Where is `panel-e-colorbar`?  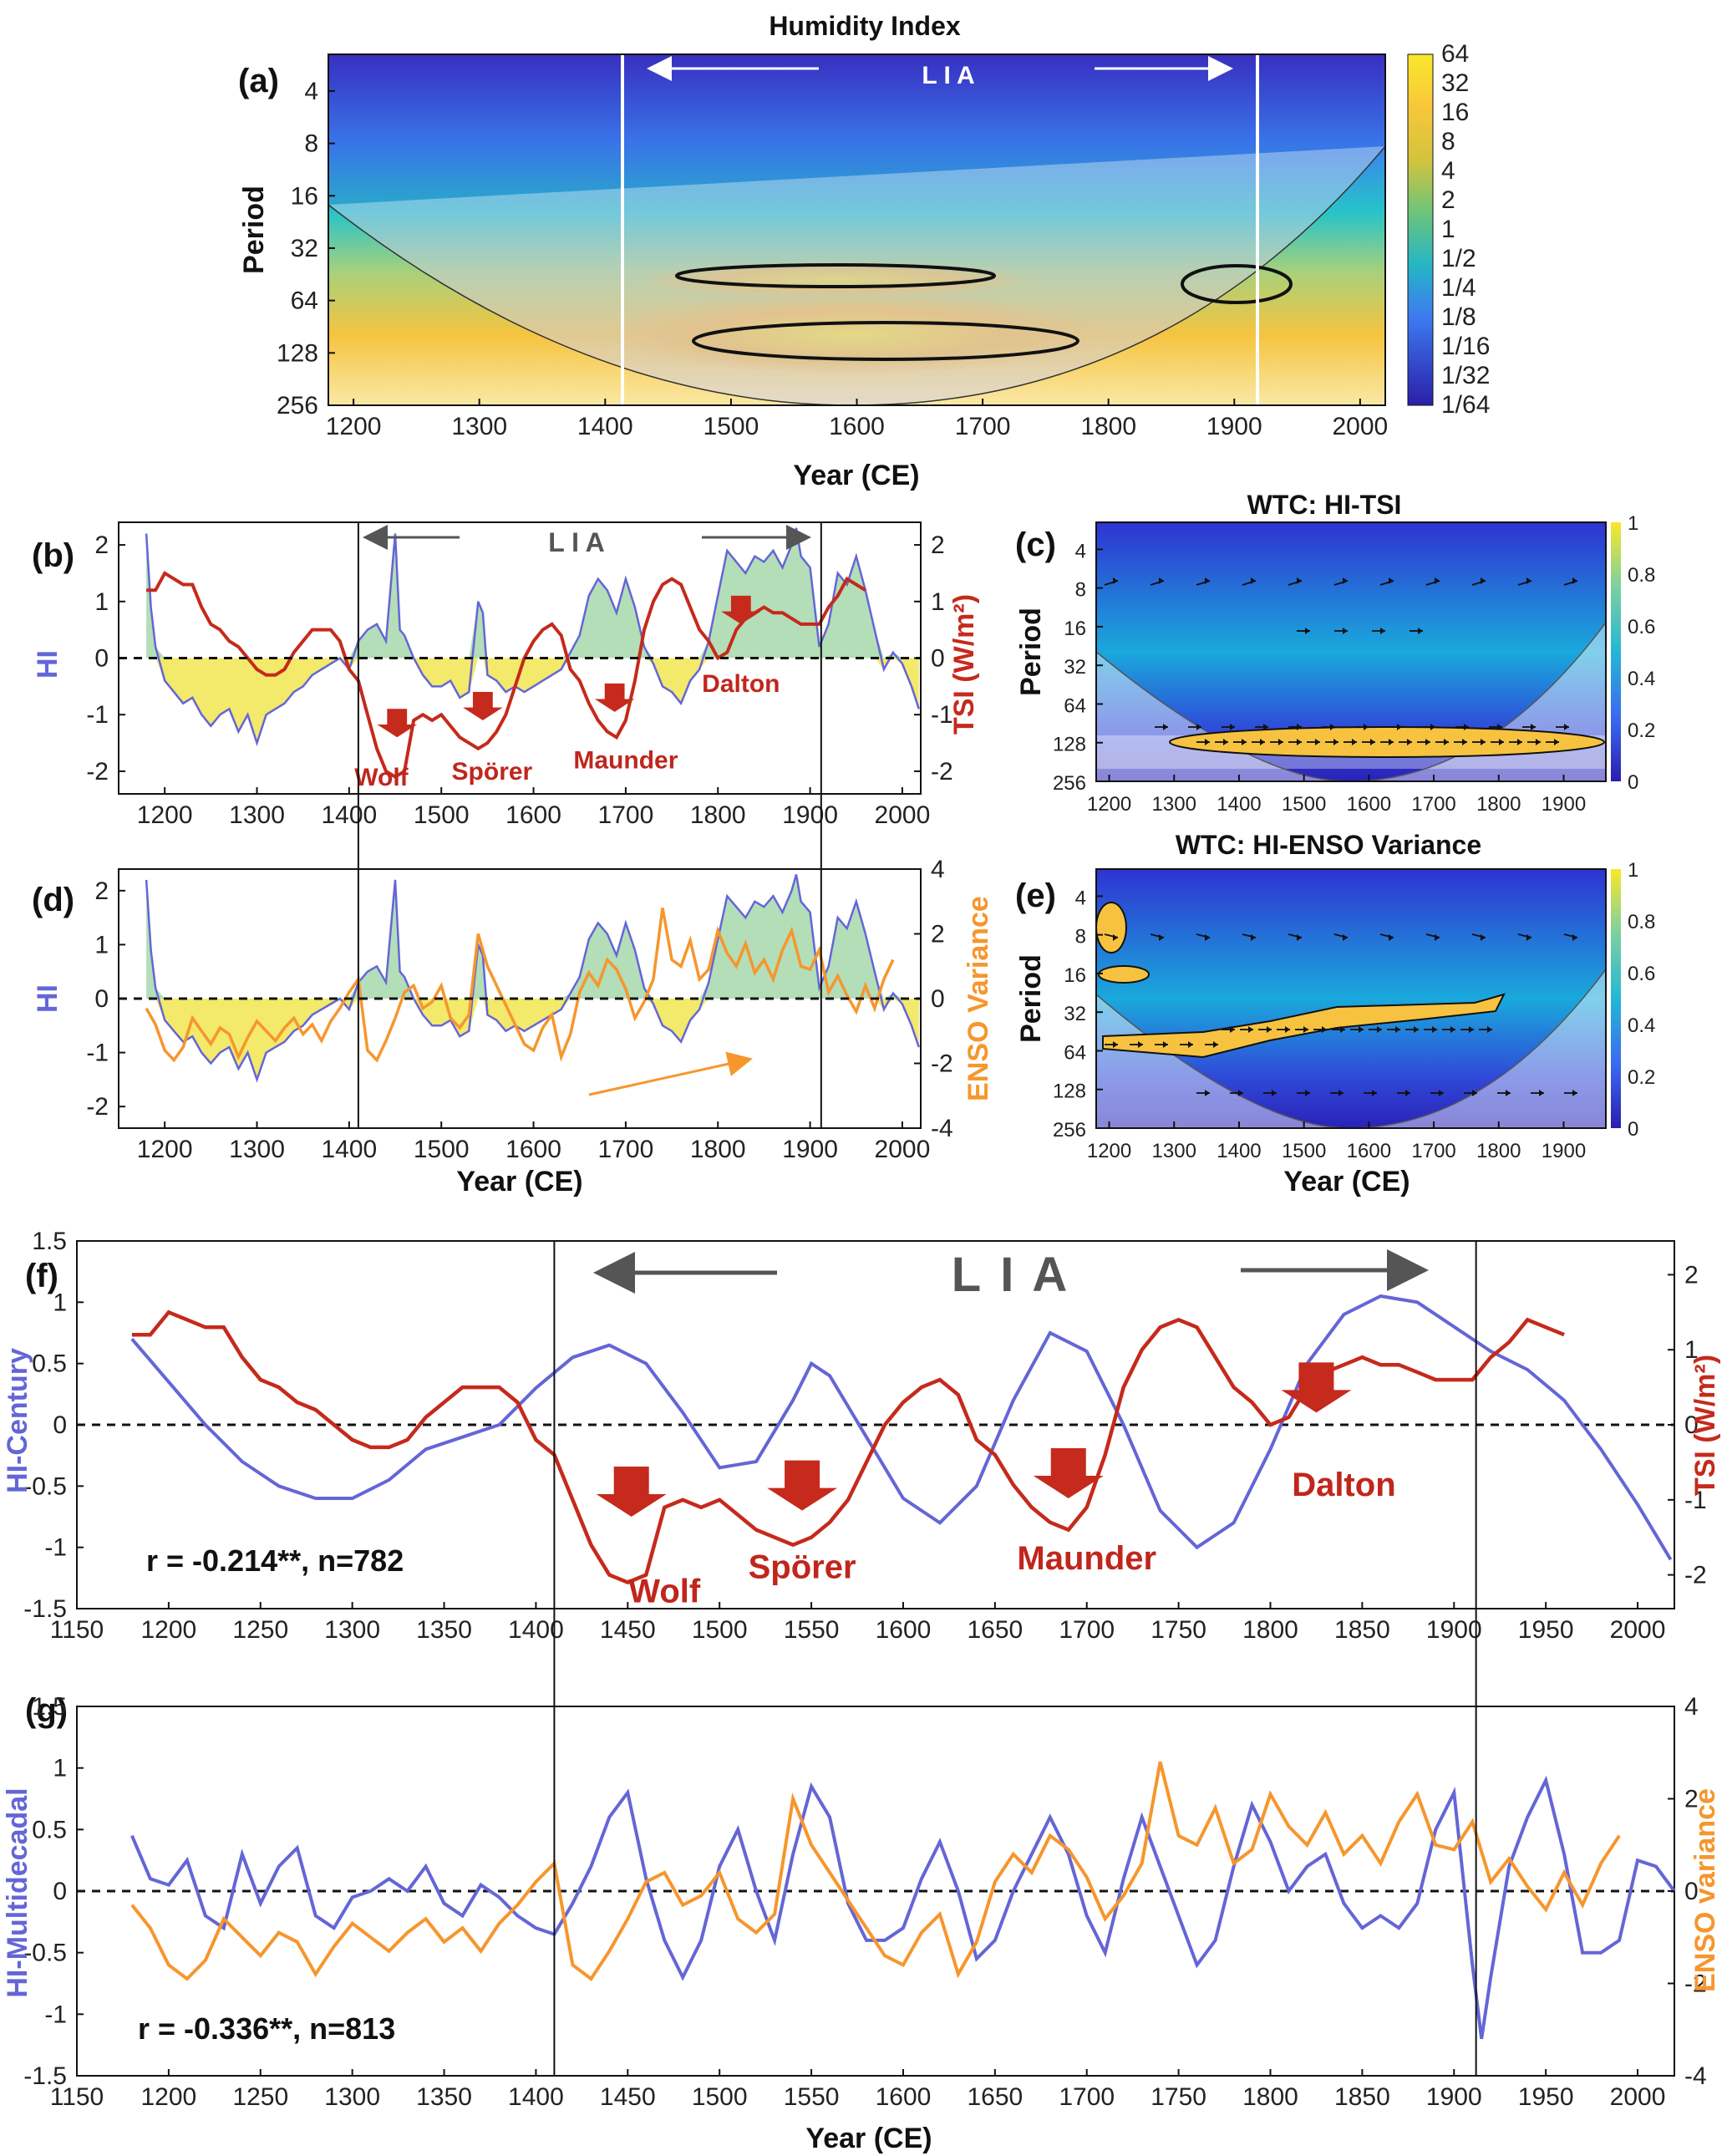
panel-e-colorbar is located at coordinates (1616, 998).